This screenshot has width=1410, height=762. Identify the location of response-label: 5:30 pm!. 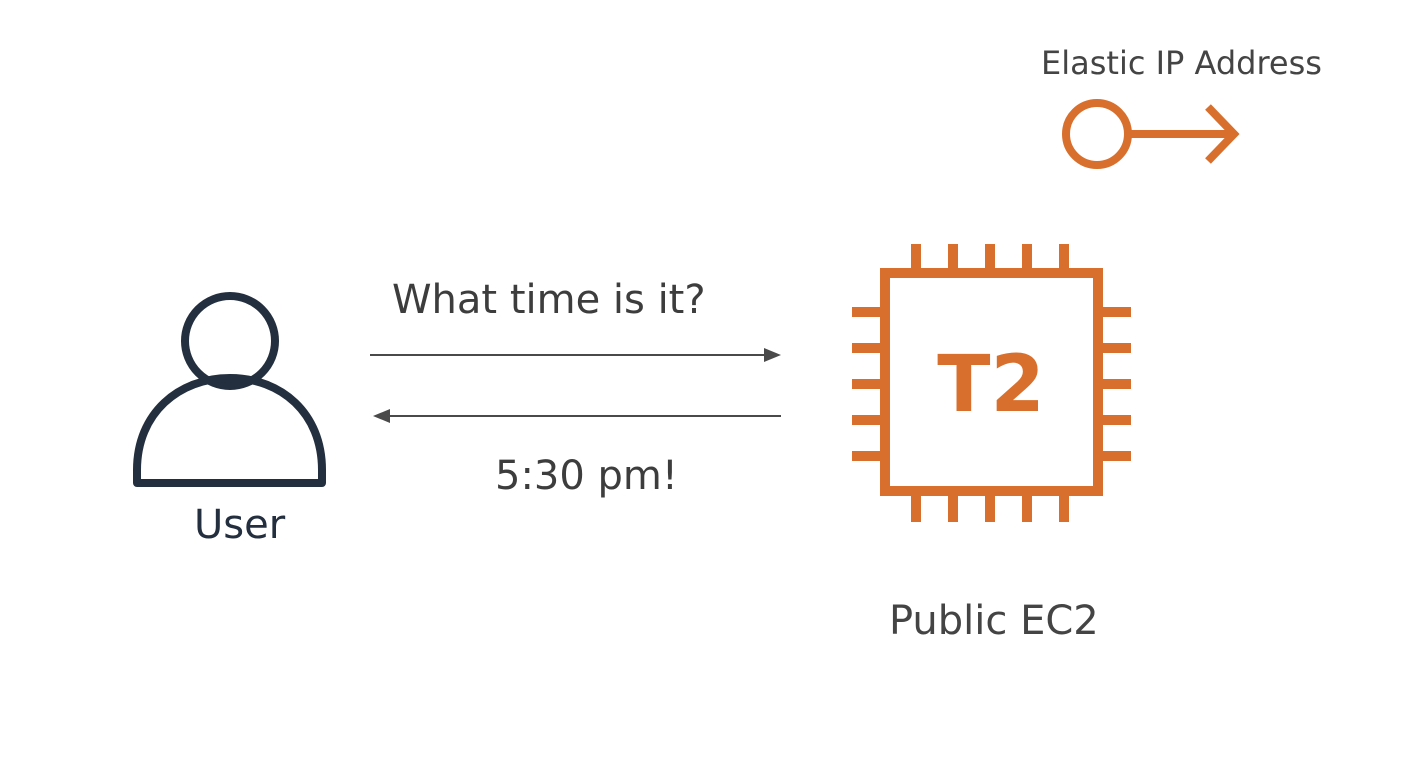
(586, 476).